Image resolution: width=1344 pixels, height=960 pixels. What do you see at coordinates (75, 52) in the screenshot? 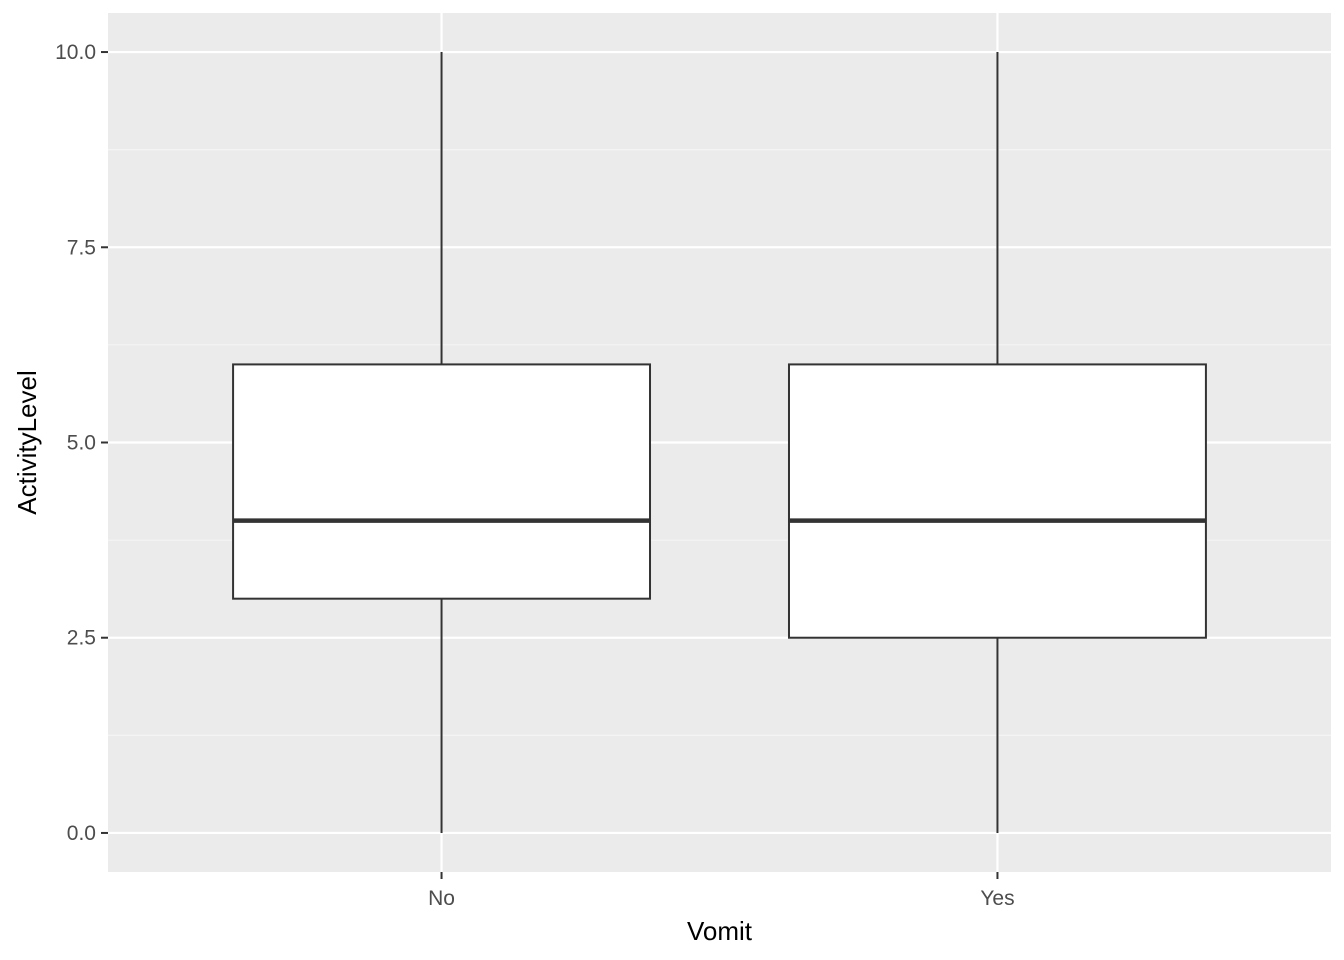
I see `y-tick-label: 10.0` at bounding box center [75, 52].